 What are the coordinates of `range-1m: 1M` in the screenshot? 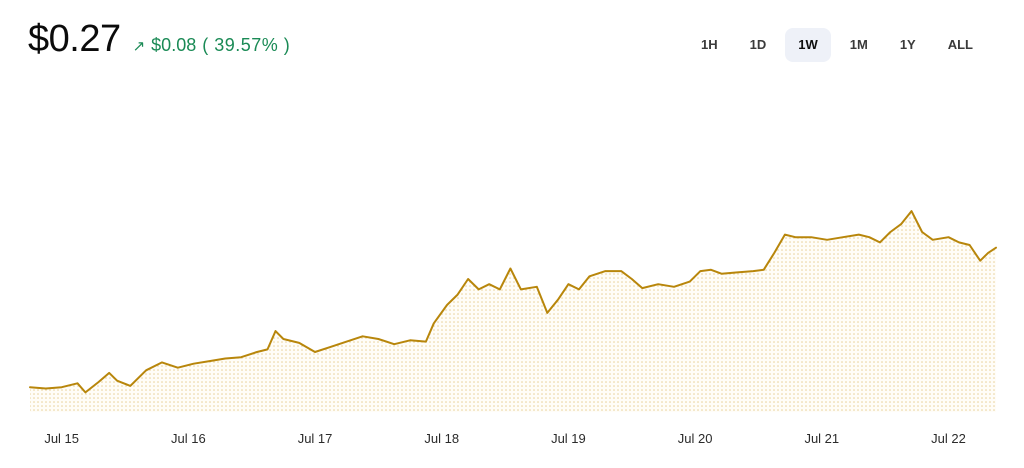 It's located at (858, 44).